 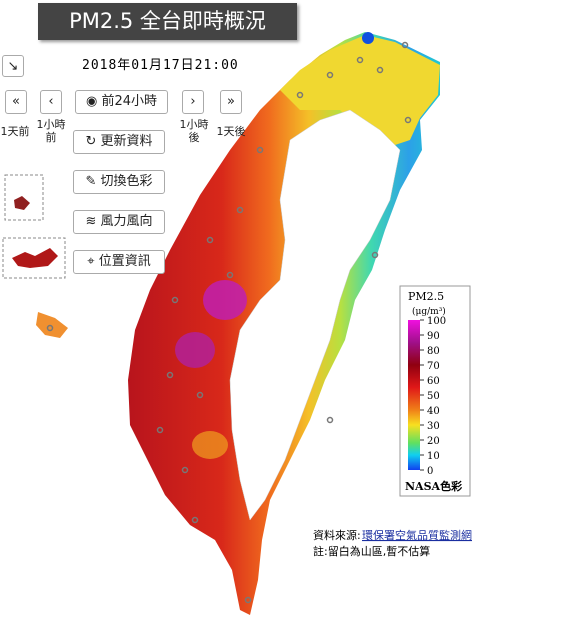 I want to click on button-label: 前24小時, so click(x=129, y=101).